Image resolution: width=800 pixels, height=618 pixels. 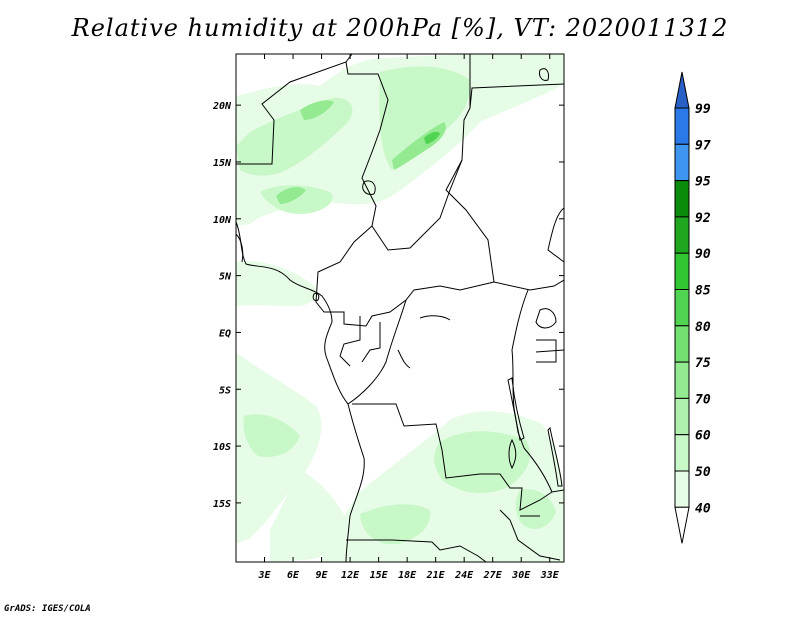 What do you see at coordinates (703, 363) in the screenshot?
I see `colorbar-label: 75` at bounding box center [703, 363].